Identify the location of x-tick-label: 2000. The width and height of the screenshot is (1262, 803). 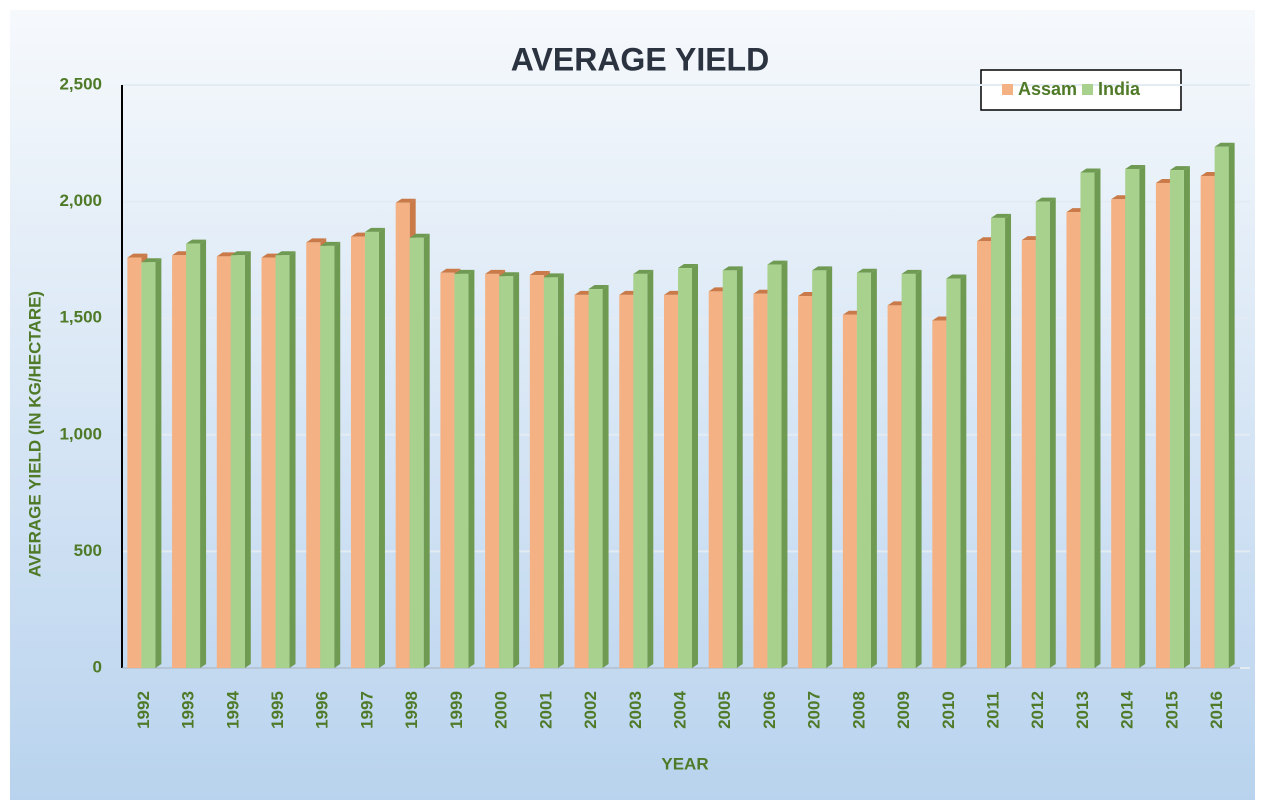
(501, 710).